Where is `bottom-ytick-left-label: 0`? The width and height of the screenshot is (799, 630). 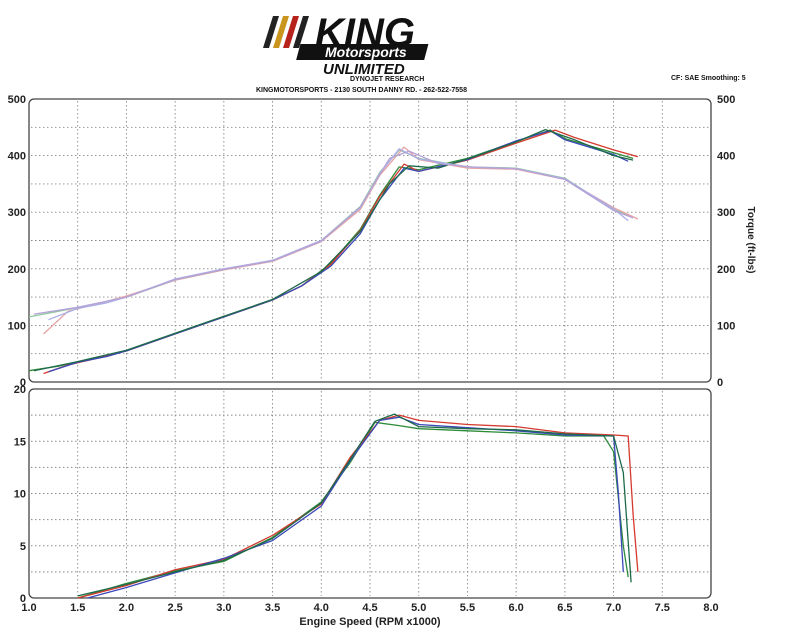 bottom-ytick-left-label: 0 is located at coordinates (23, 599).